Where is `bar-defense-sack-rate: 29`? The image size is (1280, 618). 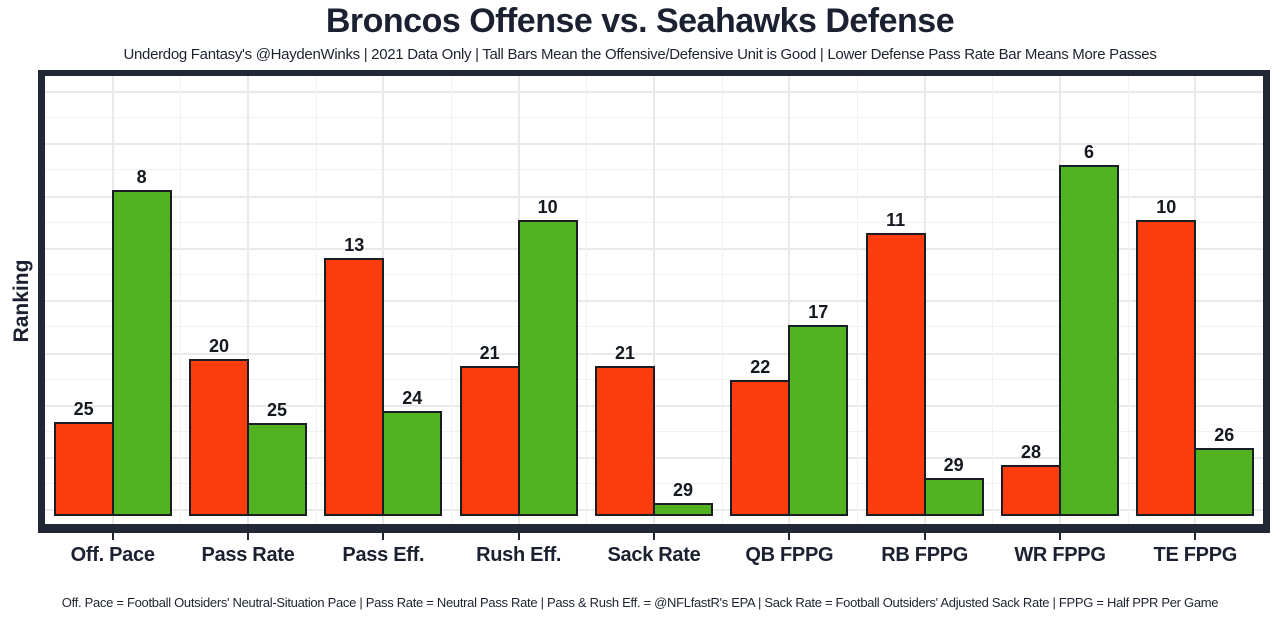
bar-defense-sack-rate: 29 is located at coordinates (682, 498).